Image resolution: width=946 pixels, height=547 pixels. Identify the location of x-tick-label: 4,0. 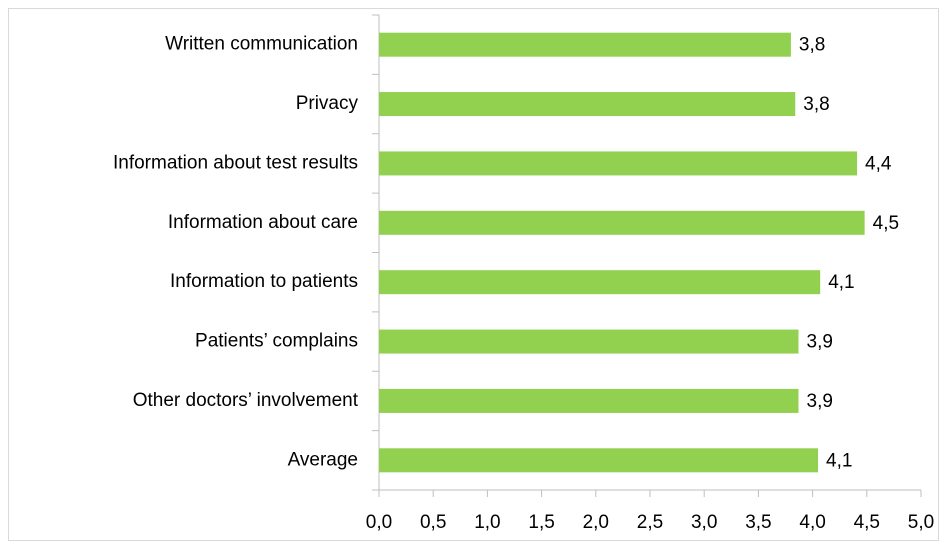
(812, 522).